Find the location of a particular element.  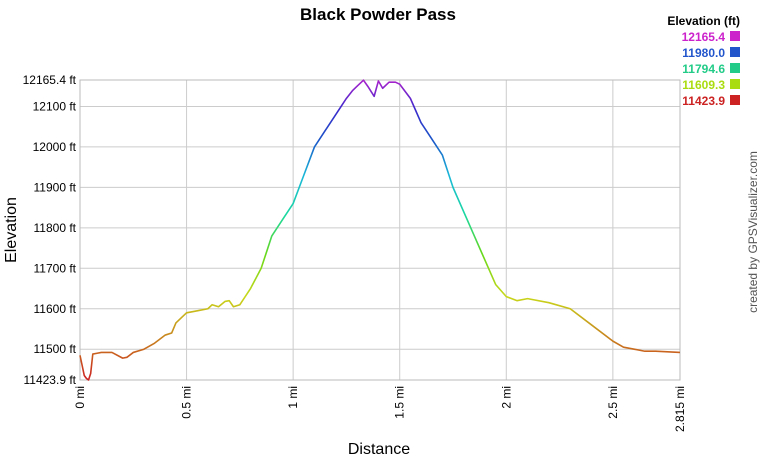

y-tick-label: 11423.9 ft is located at coordinates (50, 380).